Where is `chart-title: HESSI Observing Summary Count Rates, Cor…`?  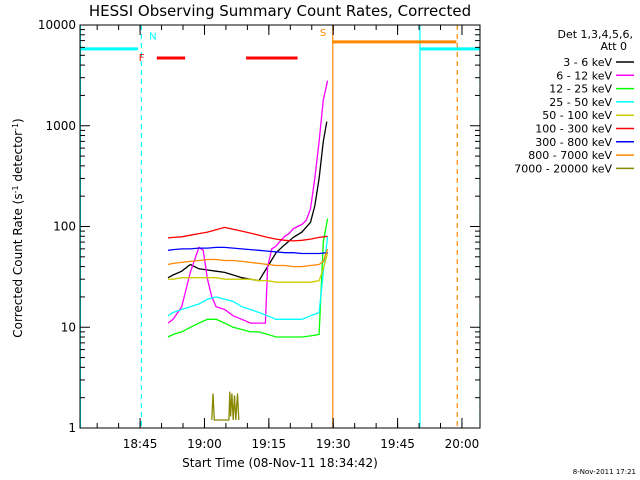 chart-title: HESSI Observing Summary Count Rates, Cor… is located at coordinates (280, 11).